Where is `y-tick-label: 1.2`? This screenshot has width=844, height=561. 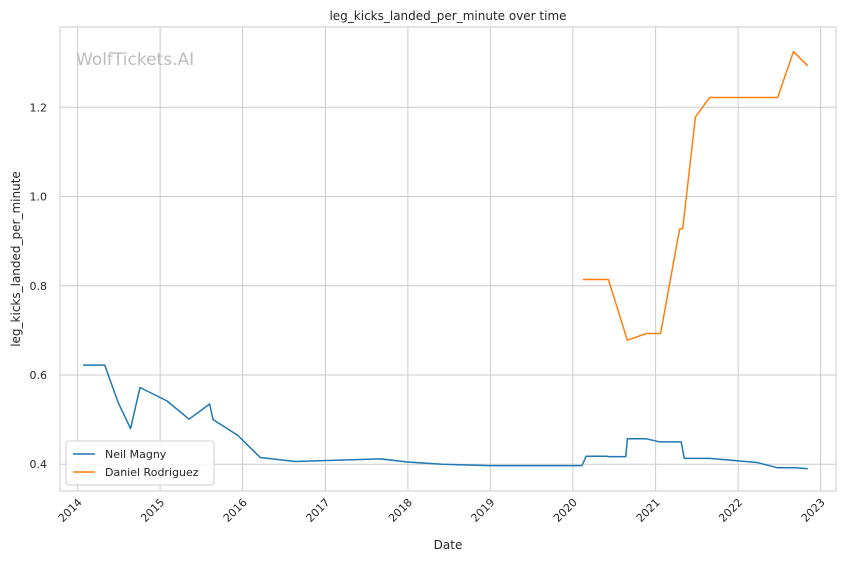
y-tick-label: 1.2 is located at coordinates (39, 107).